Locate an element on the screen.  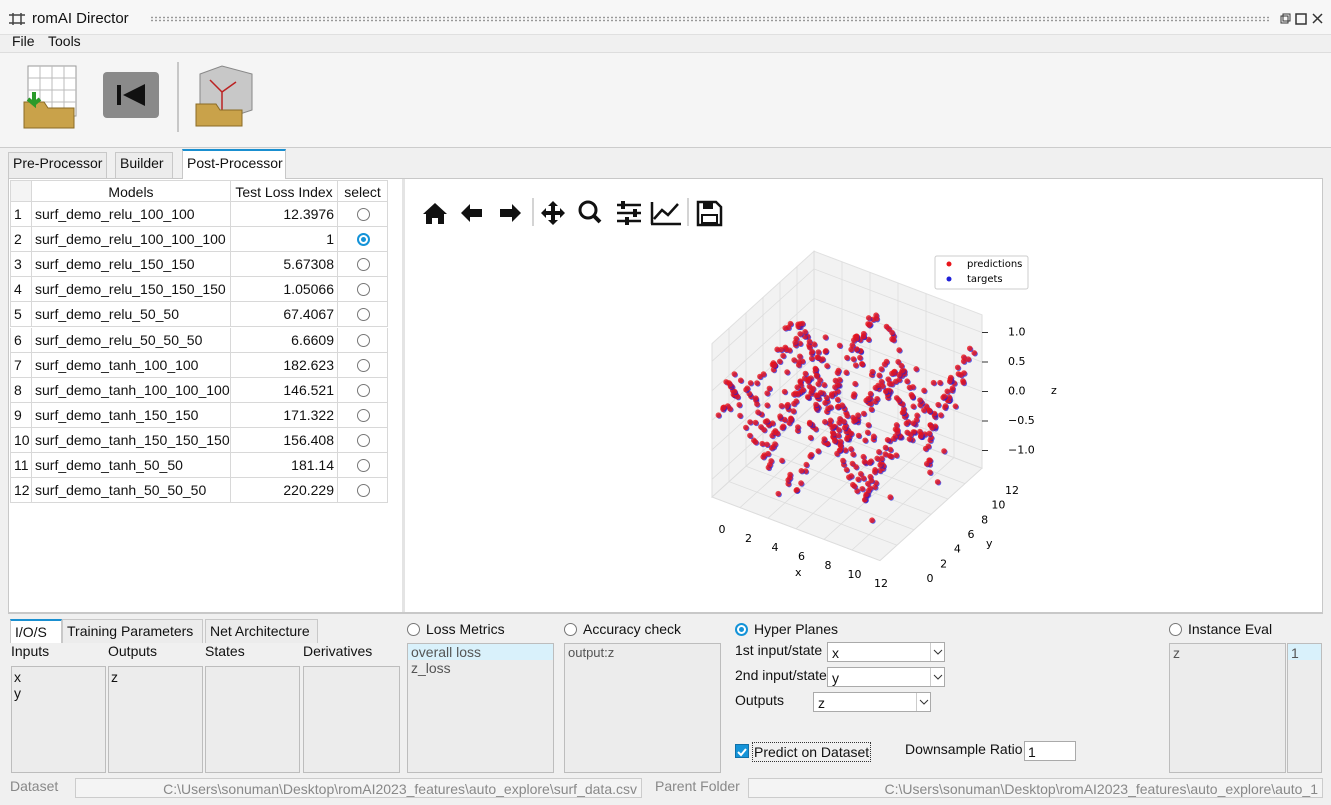
ios-list is located at coordinates (58, 719).